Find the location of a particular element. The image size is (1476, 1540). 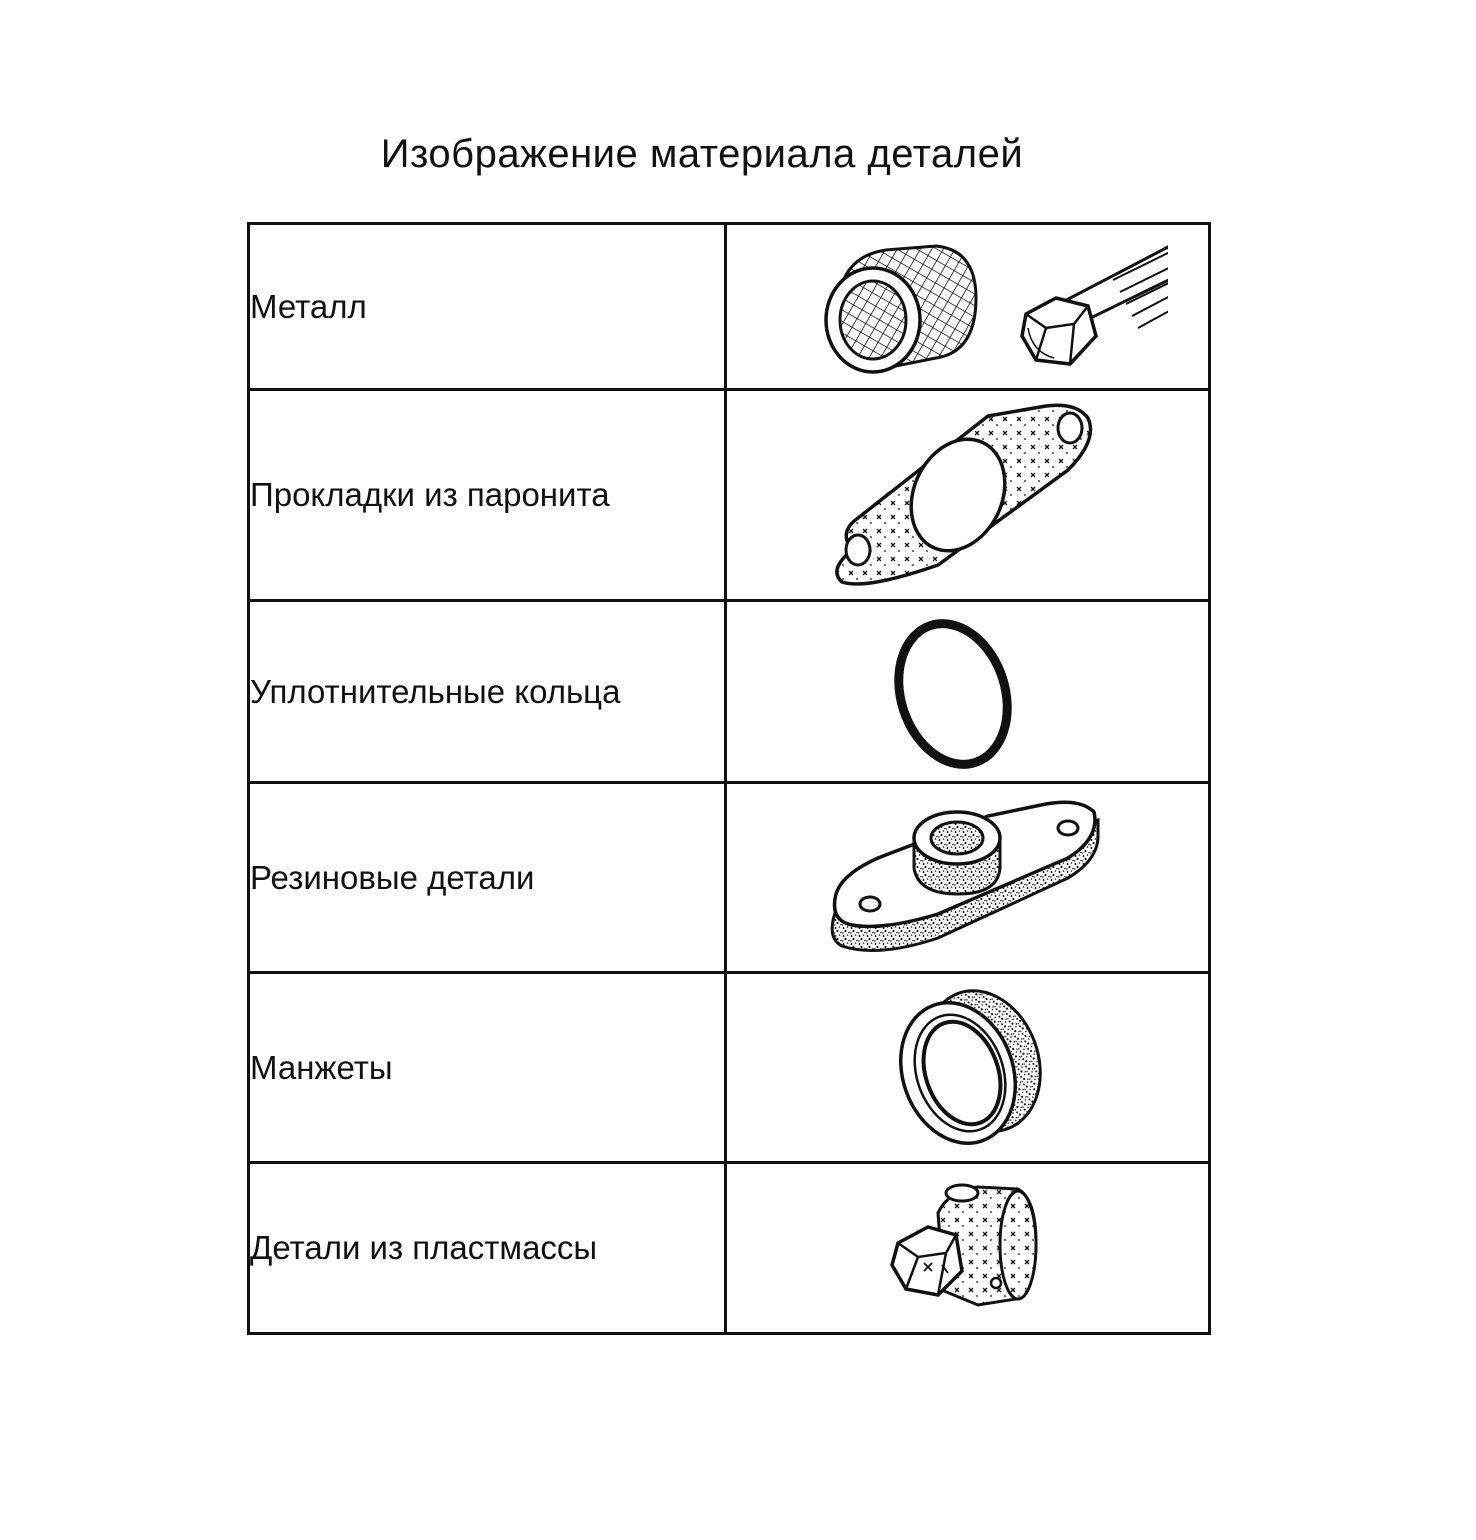

table-row: Манжеты is located at coordinates (729, 1067).